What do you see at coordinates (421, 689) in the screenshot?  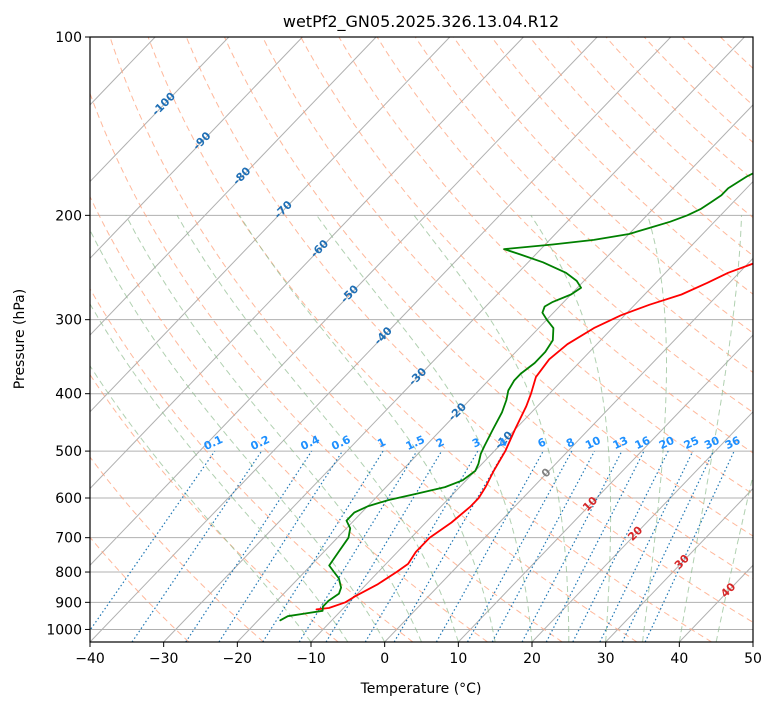 I see `x-axis-title: Temperature (°C)` at bounding box center [421, 689].